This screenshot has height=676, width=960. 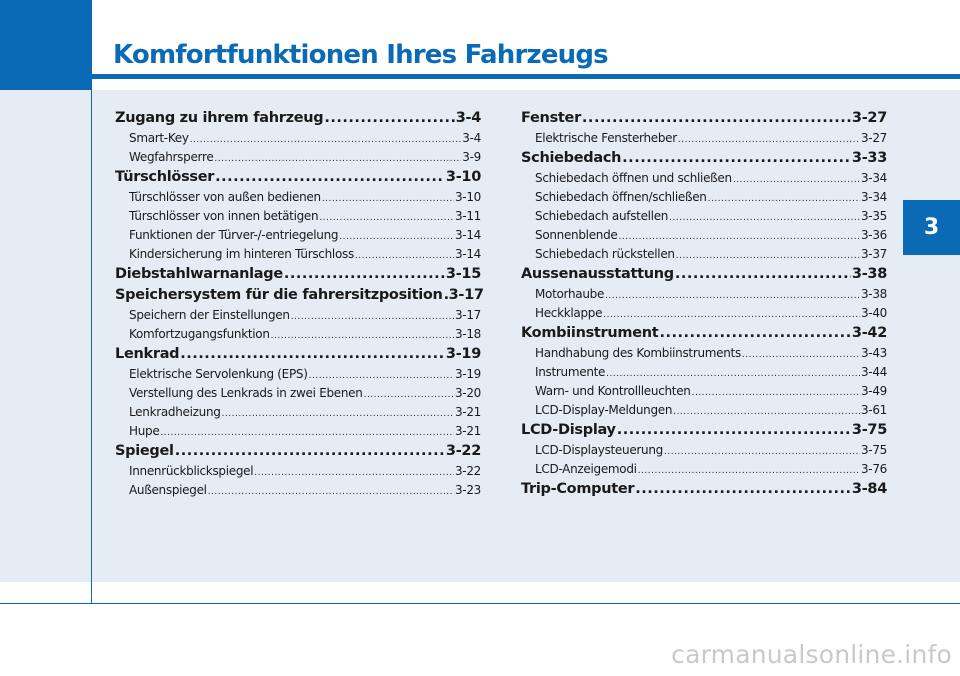 I want to click on toc-subsection-page: 3-35, so click(x=873, y=216).